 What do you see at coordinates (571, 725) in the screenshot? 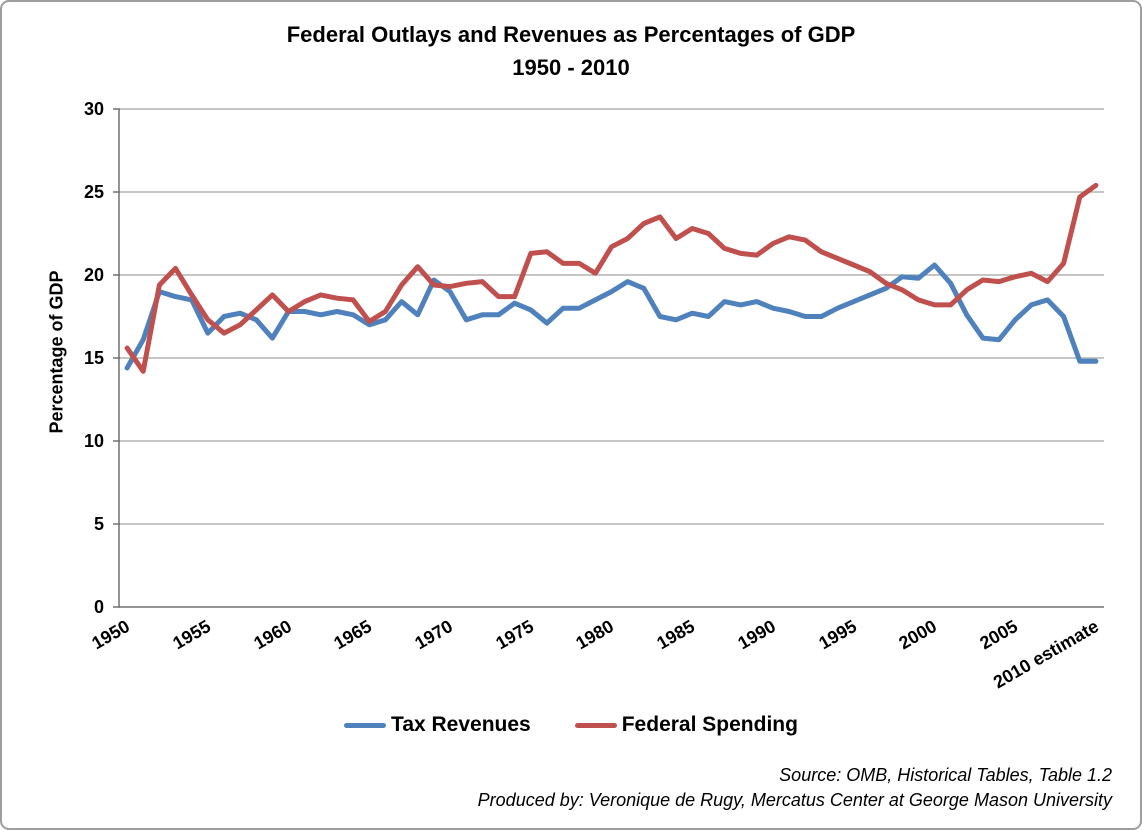
I see `legend: Tax Revenues Federal Spending` at bounding box center [571, 725].